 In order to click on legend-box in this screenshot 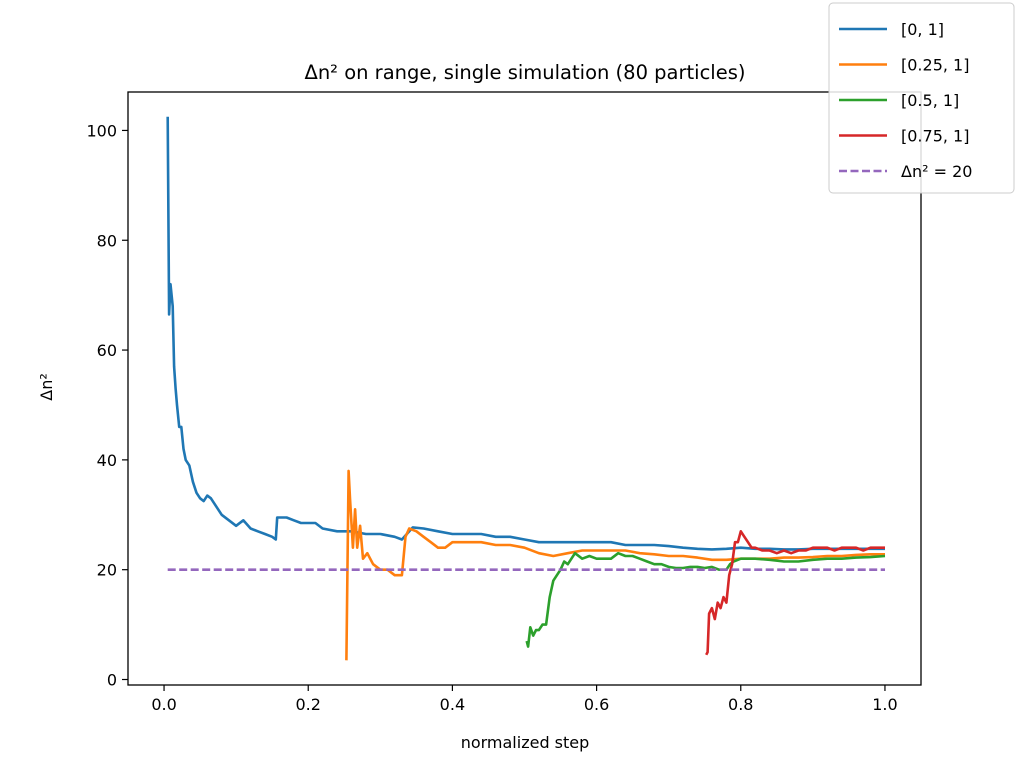, I will do `click(921, 98)`.